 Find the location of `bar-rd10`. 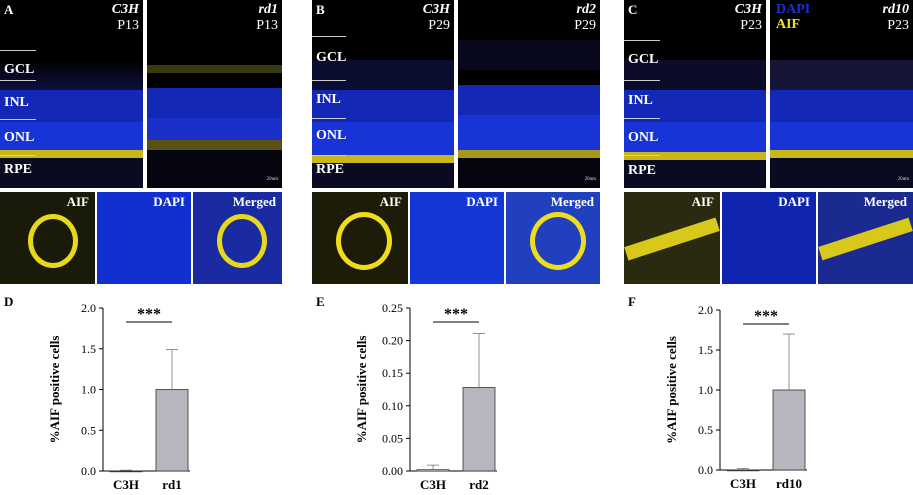

bar-rd10 is located at coordinates (789, 430).